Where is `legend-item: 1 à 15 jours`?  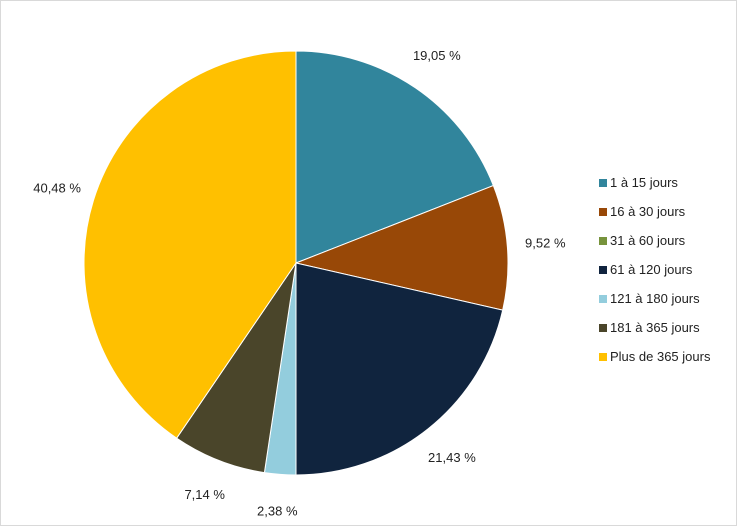 legend-item: 1 à 15 jours is located at coordinates (654, 182).